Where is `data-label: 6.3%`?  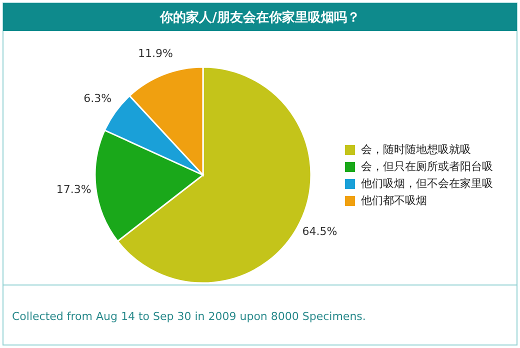
data-label: 6.3% is located at coordinates (98, 98).